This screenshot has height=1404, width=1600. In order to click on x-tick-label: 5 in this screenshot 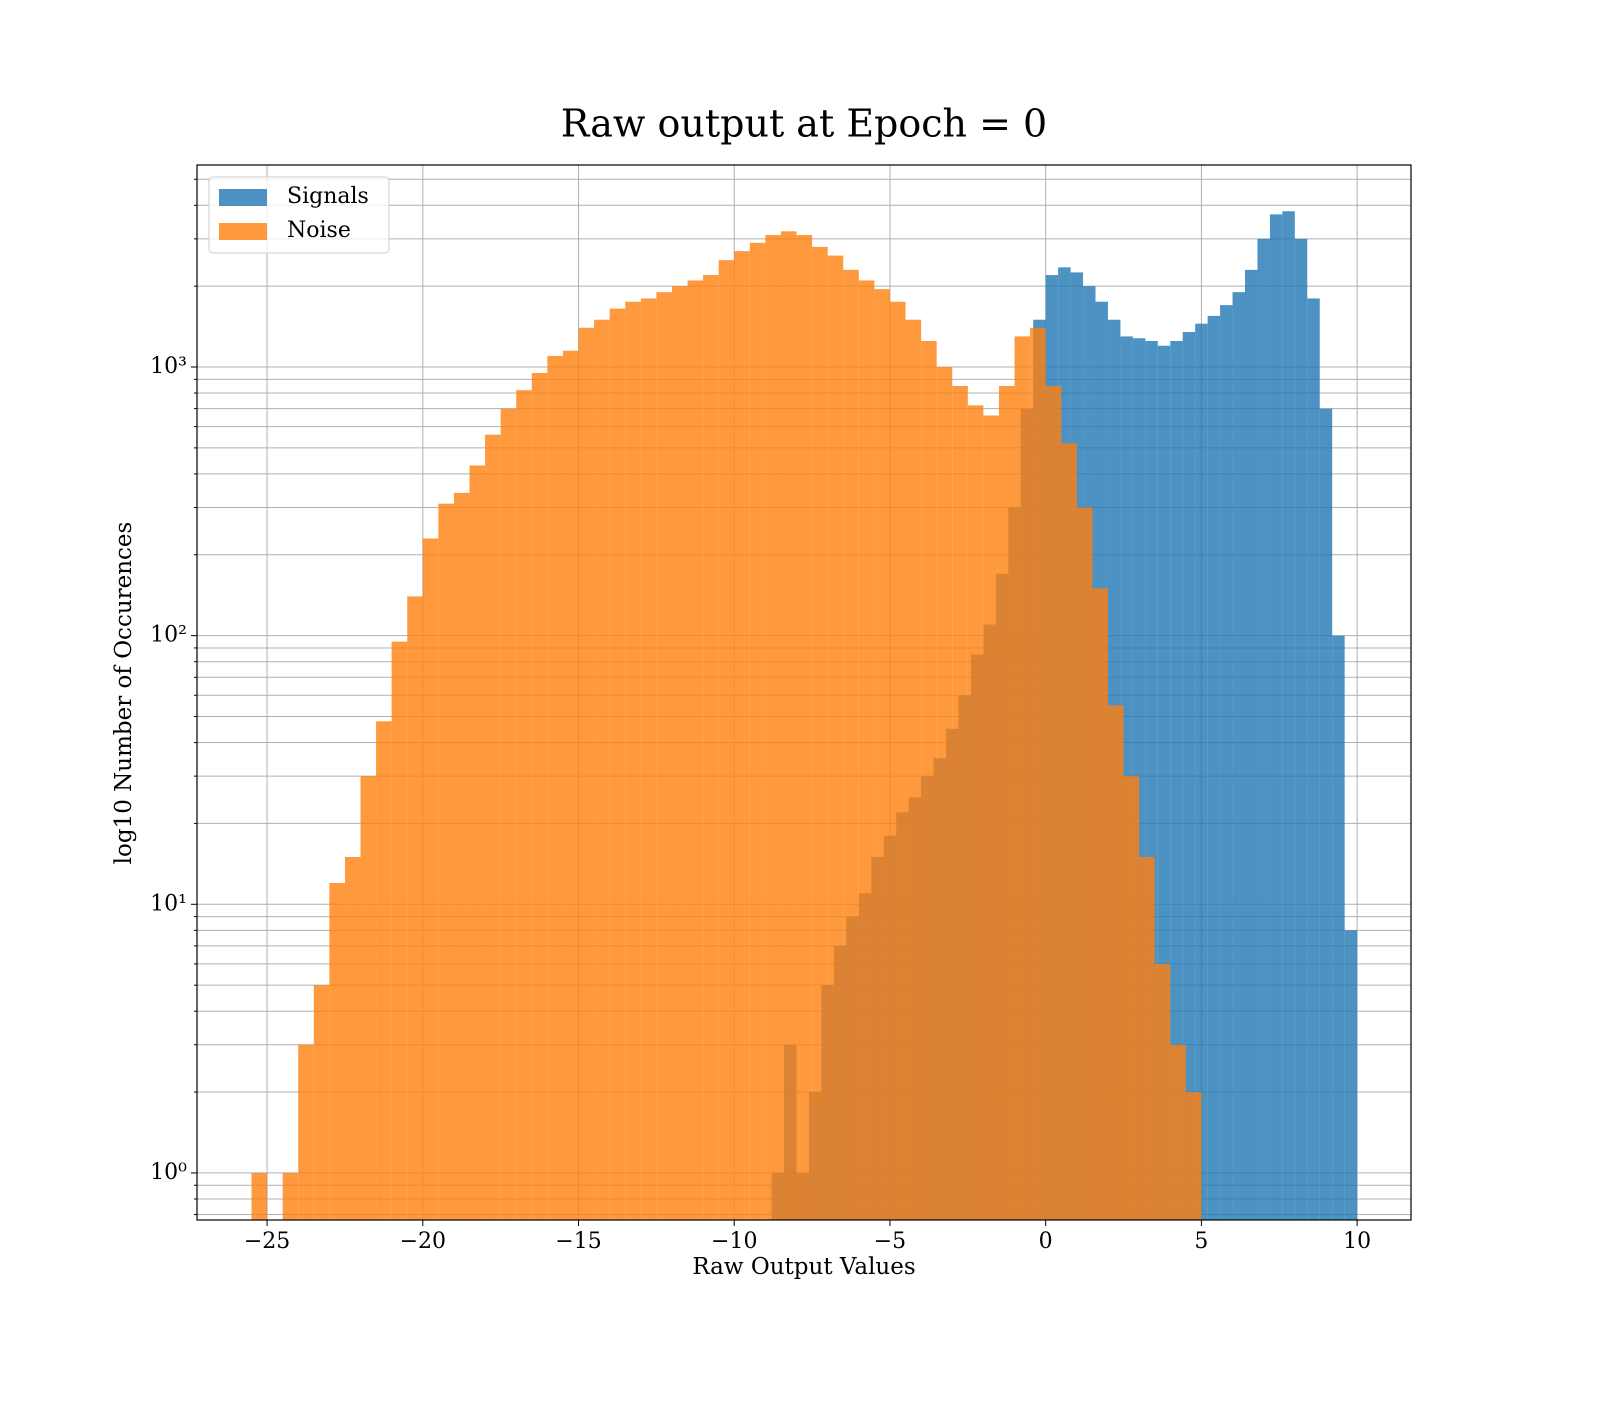, I will do `click(1201, 1241)`.